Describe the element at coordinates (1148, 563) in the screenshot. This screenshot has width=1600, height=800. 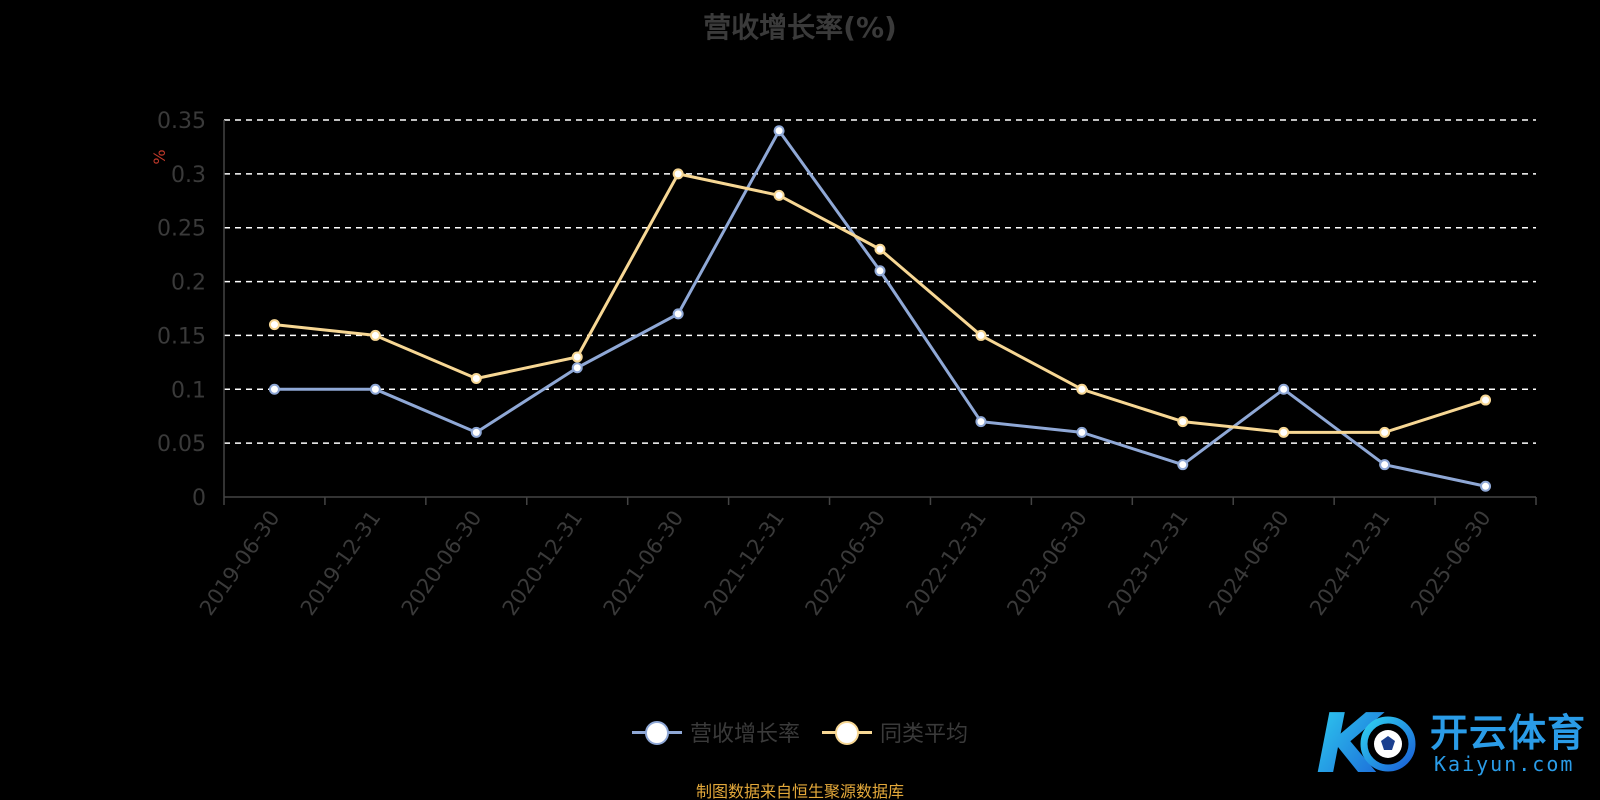
I see `x-tick-label: 2023-12-31` at that location.